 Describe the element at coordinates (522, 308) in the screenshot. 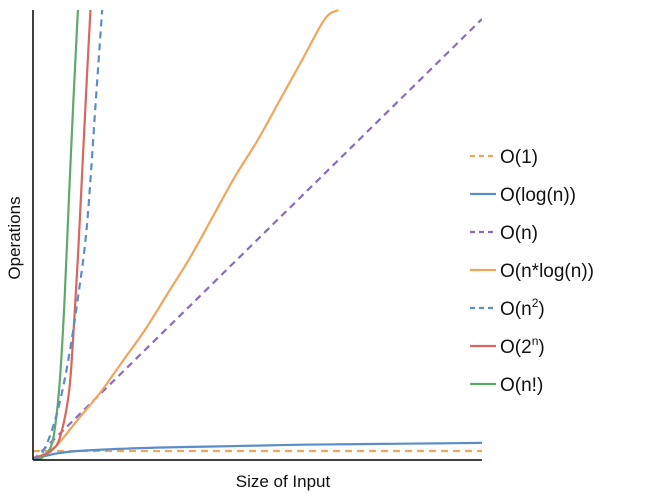

I see `legend-label-on2: O(n2)` at that location.